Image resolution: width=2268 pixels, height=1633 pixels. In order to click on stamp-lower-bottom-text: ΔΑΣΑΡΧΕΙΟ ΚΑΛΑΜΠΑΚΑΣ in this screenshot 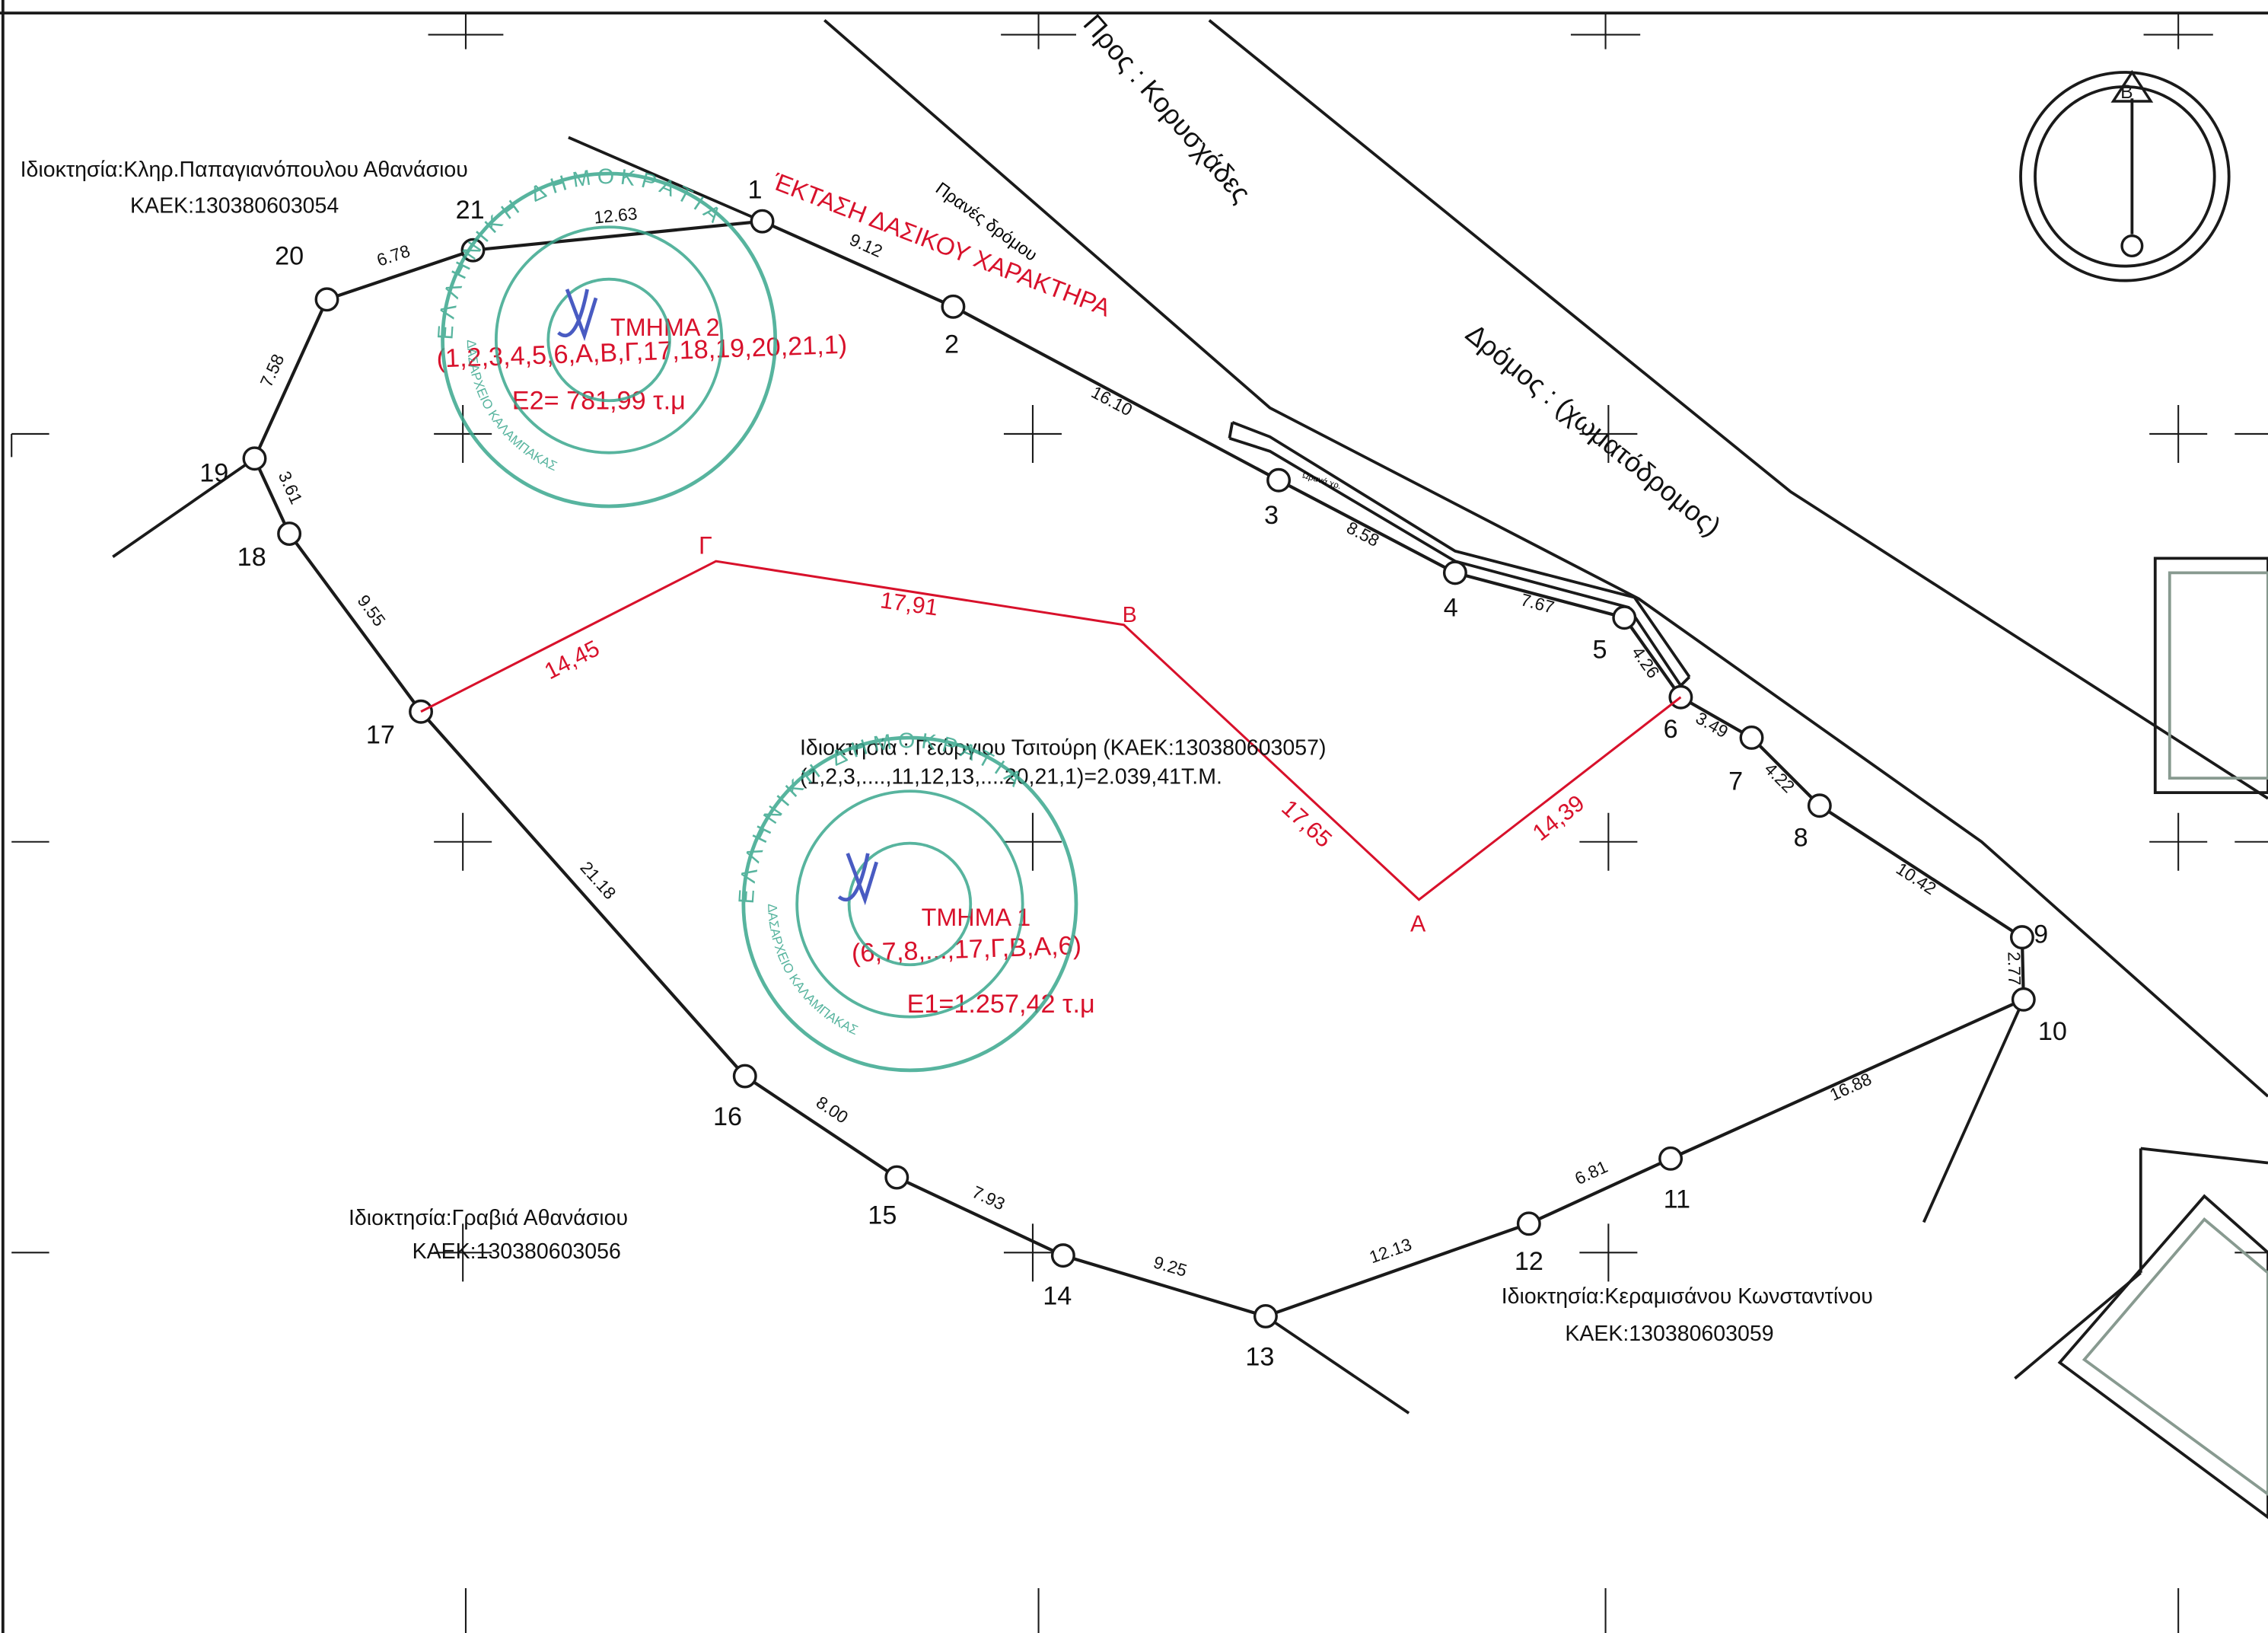, I will do `click(813, 971)`.